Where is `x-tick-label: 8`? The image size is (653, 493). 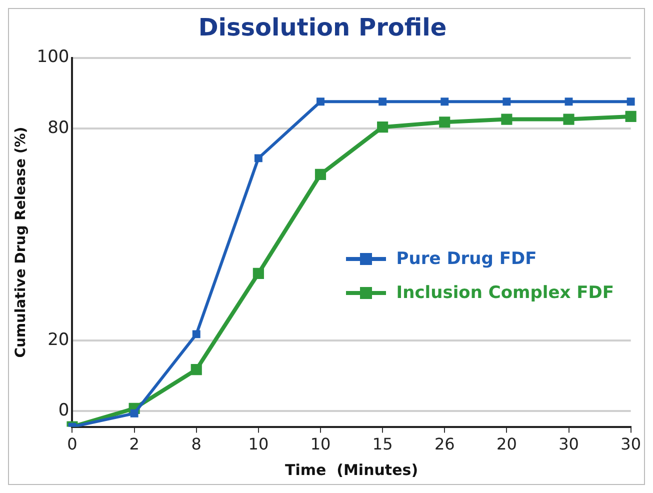
x-tick-label: 8 is located at coordinates (196, 444).